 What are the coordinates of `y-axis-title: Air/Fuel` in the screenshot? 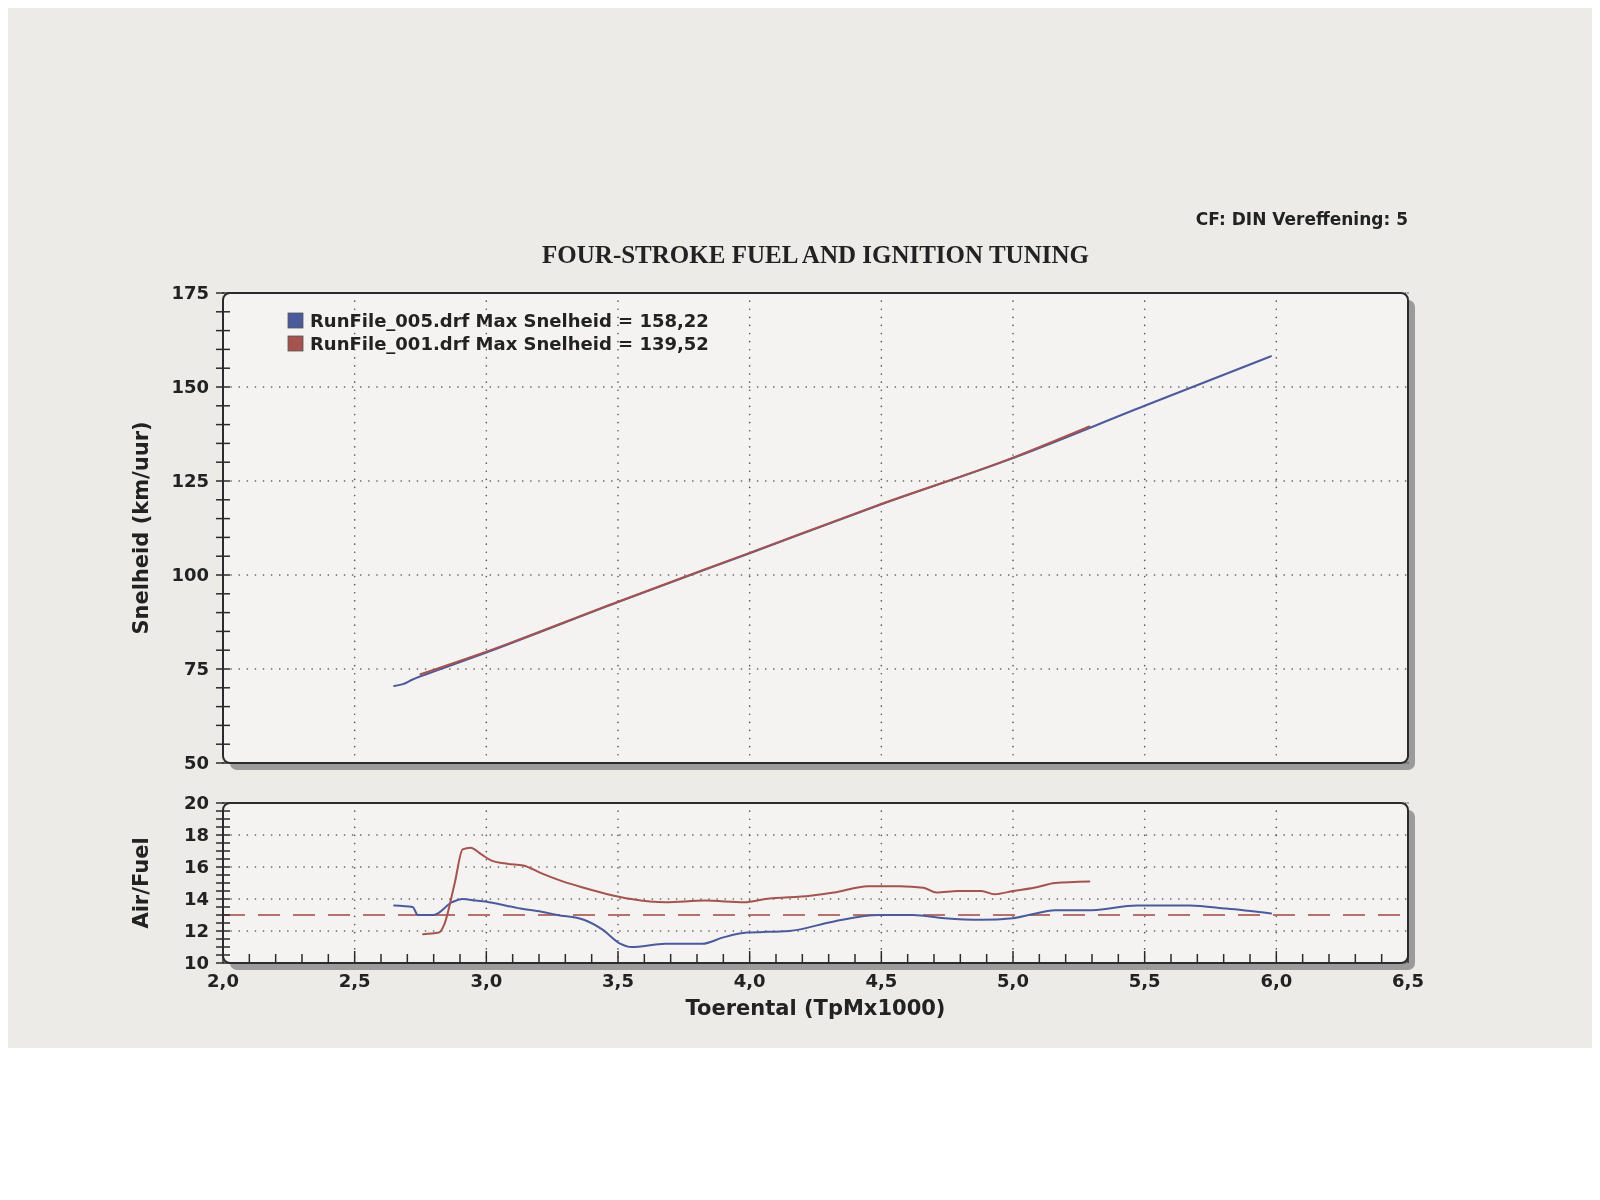 It's located at (141, 883).